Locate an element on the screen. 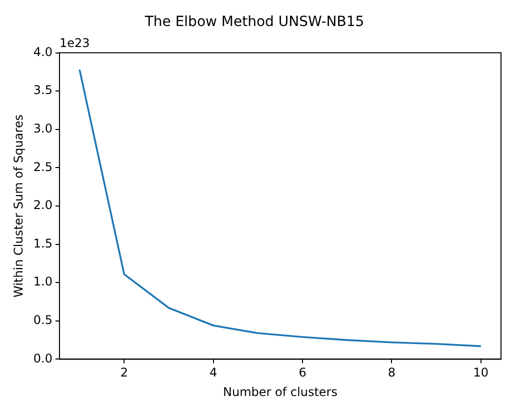 The height and width of the screenshot is (410, 511). x-tick-label: 6 is located at coordinates (302, 373).